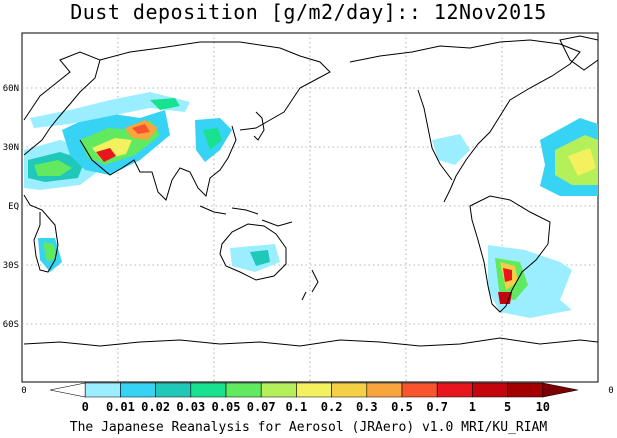 The image size is (617, 438). Describe the element at coordinates (437, 407) in the screenshot. I see `colorbar-label-10: 0.7` at that location.